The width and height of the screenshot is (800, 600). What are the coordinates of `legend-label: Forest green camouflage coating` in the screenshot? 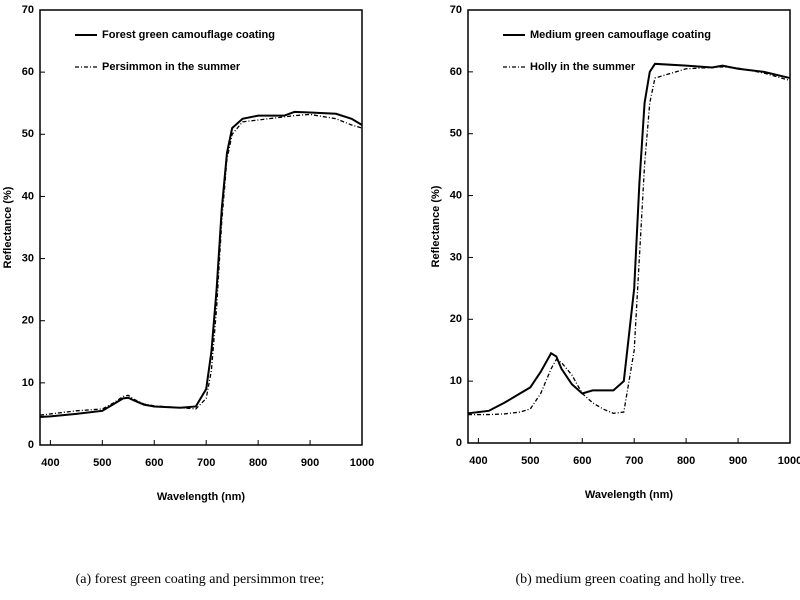 It's located at (188, 35).